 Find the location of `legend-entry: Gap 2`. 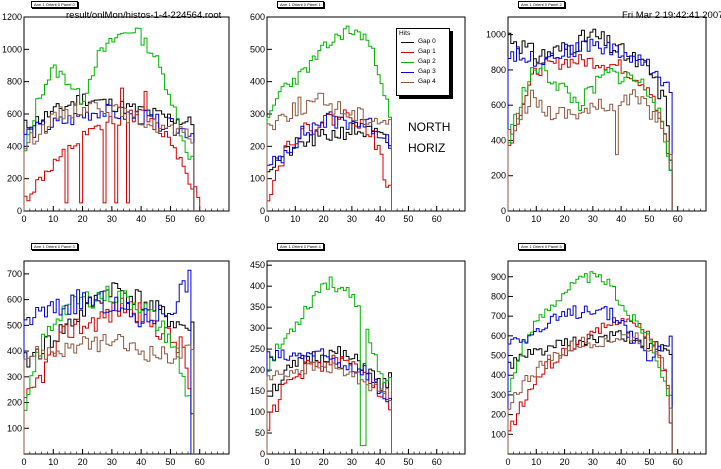

legend-entry: Gap 2 is located at coordinates (424, 62).